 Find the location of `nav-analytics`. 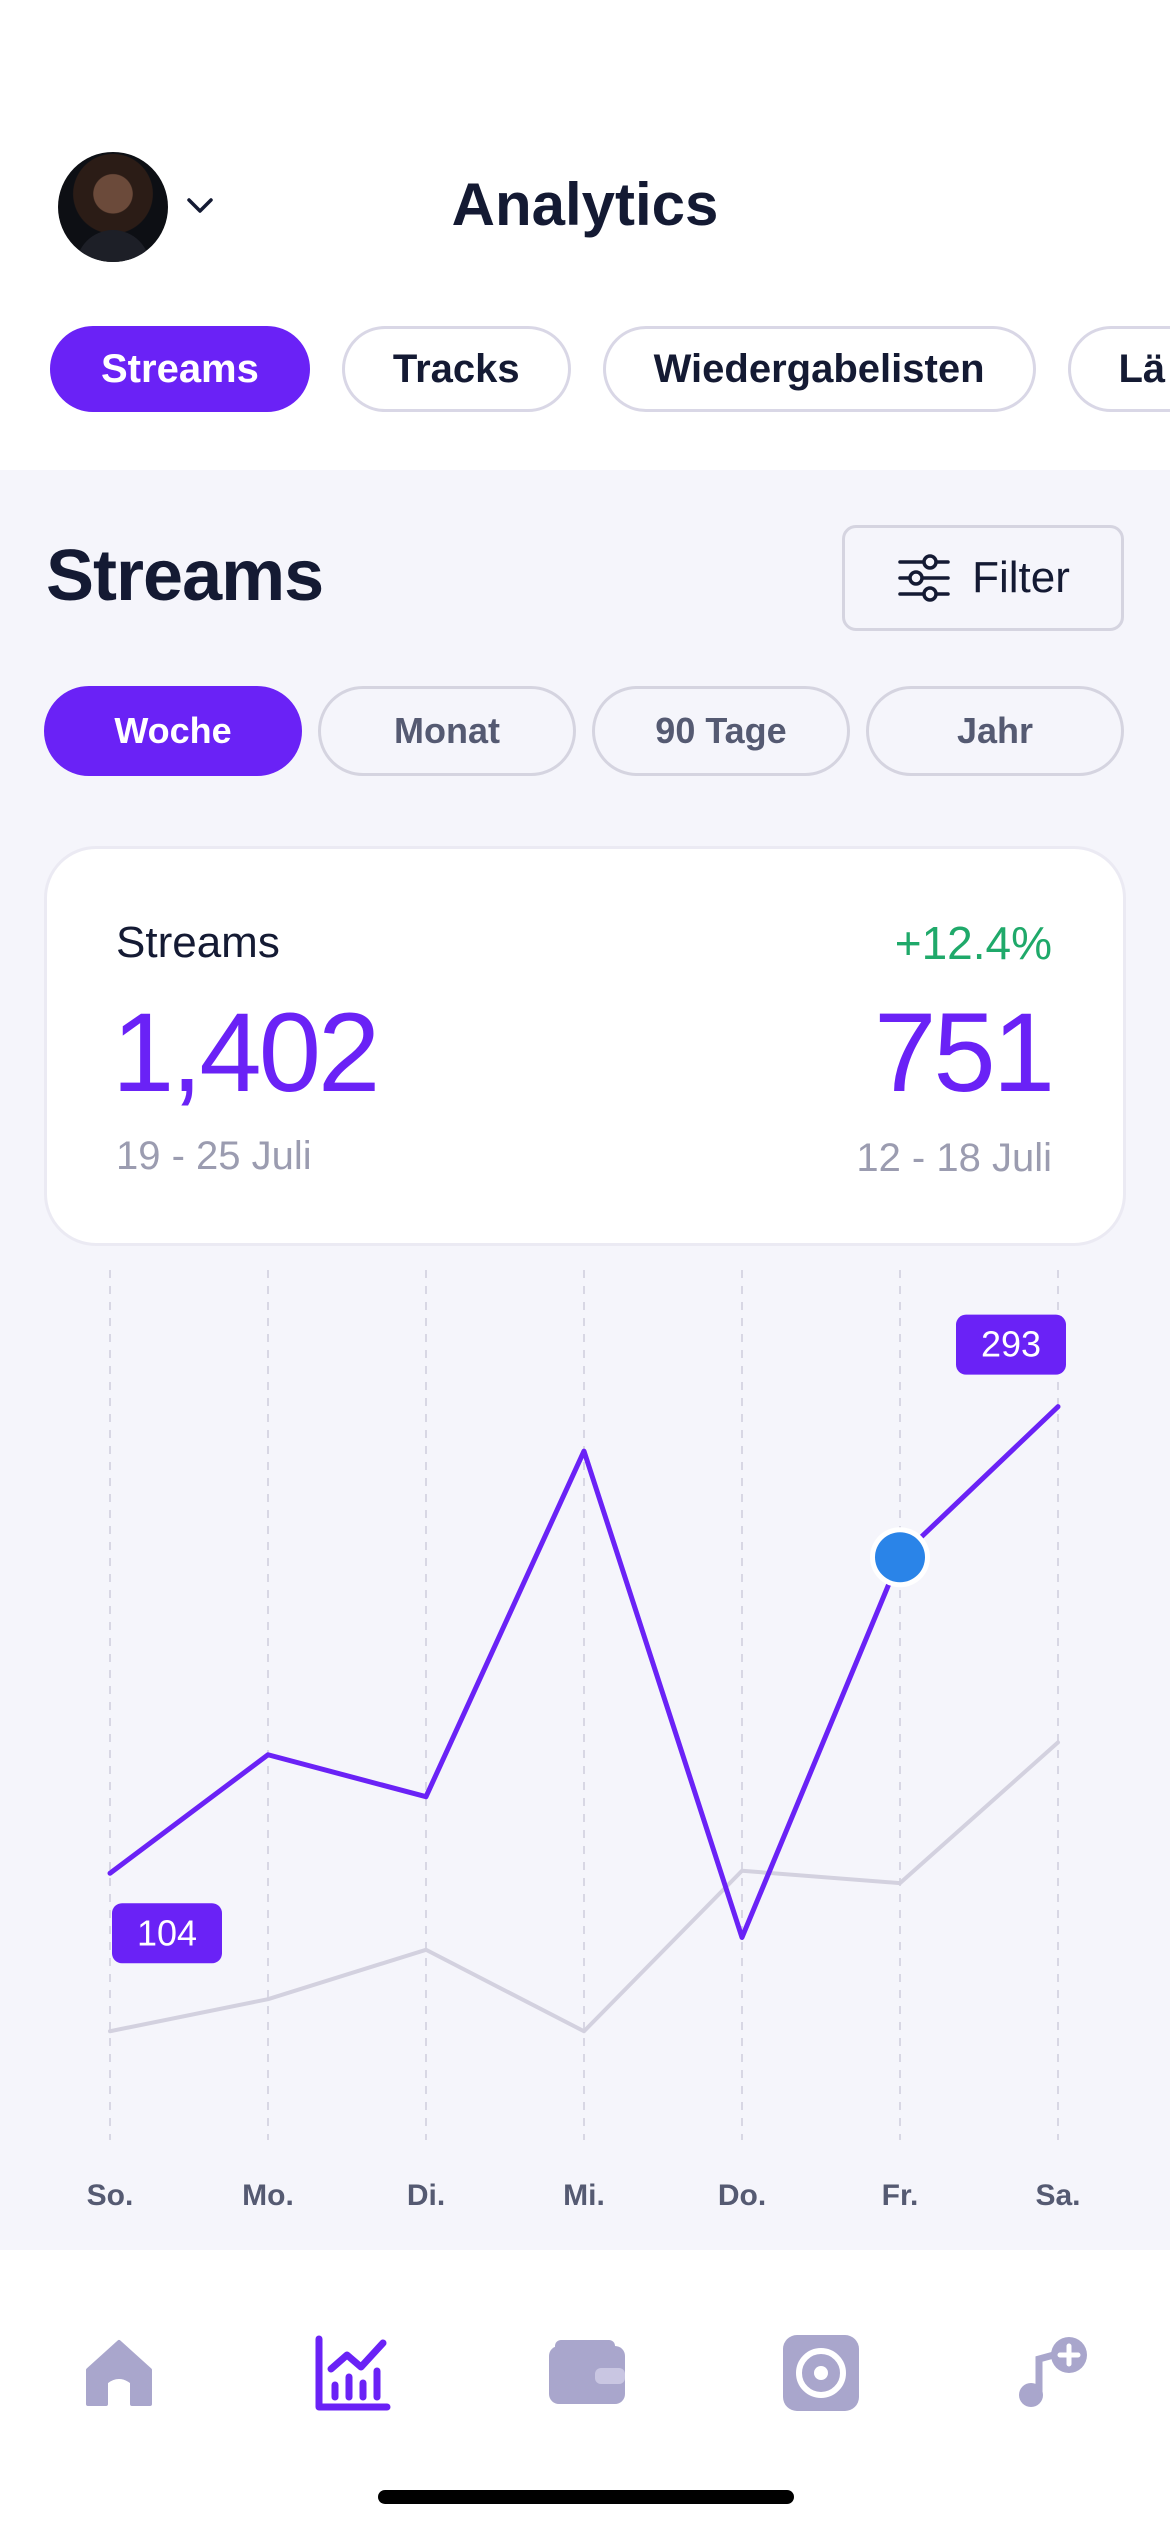

nav-analytics is located at coordinates (353, 2373).